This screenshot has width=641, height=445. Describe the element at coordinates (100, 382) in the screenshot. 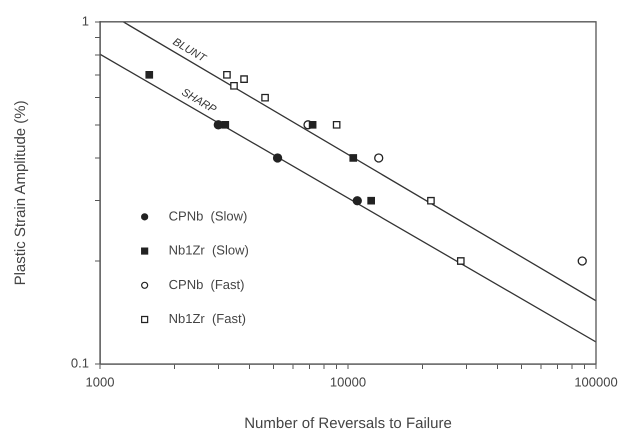

I see `x-tick-label: 1000` at that location.